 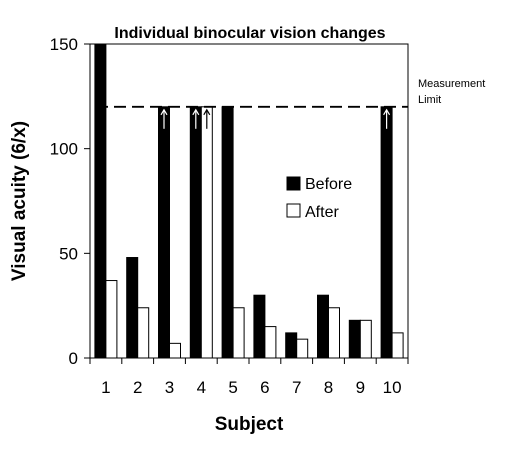 What do you see at coordinates (319, 198) in the screenshot?
I see `legend: Before After` at bounding box center [319, 198].